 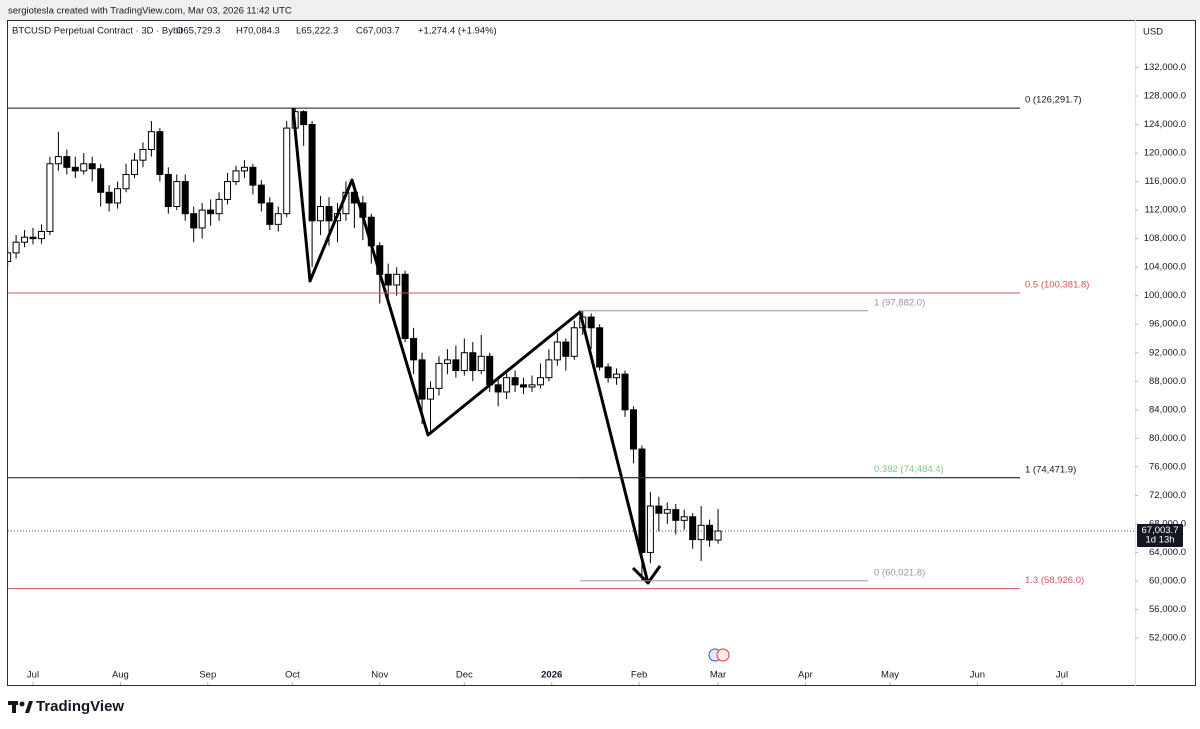 What do you see at coordinates (292, 675) in the screenshot?
I see `x-tick-label: Oct` at bounding box center [292, 675].